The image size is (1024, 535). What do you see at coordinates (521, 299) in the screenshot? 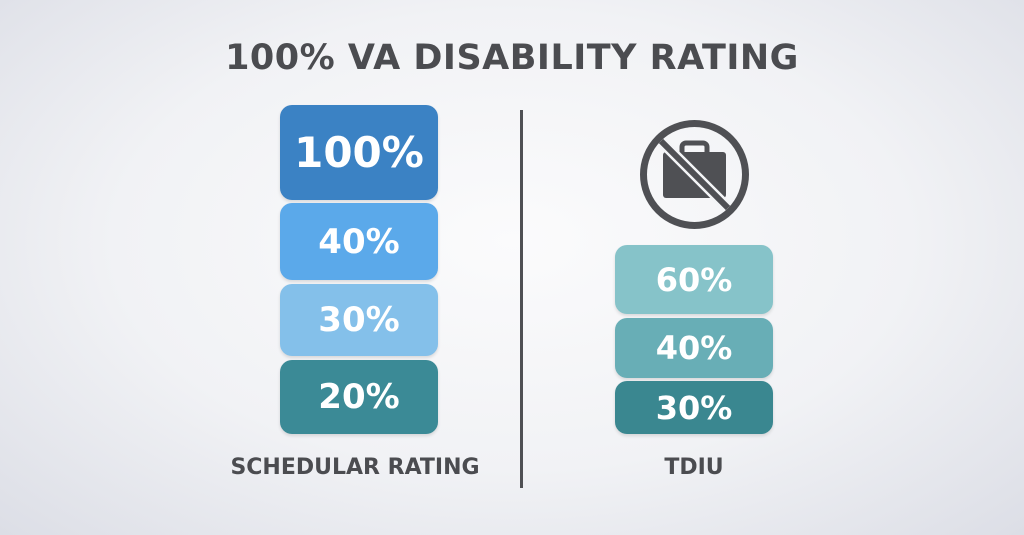
I see `divider` at bounding box center [521, 299].